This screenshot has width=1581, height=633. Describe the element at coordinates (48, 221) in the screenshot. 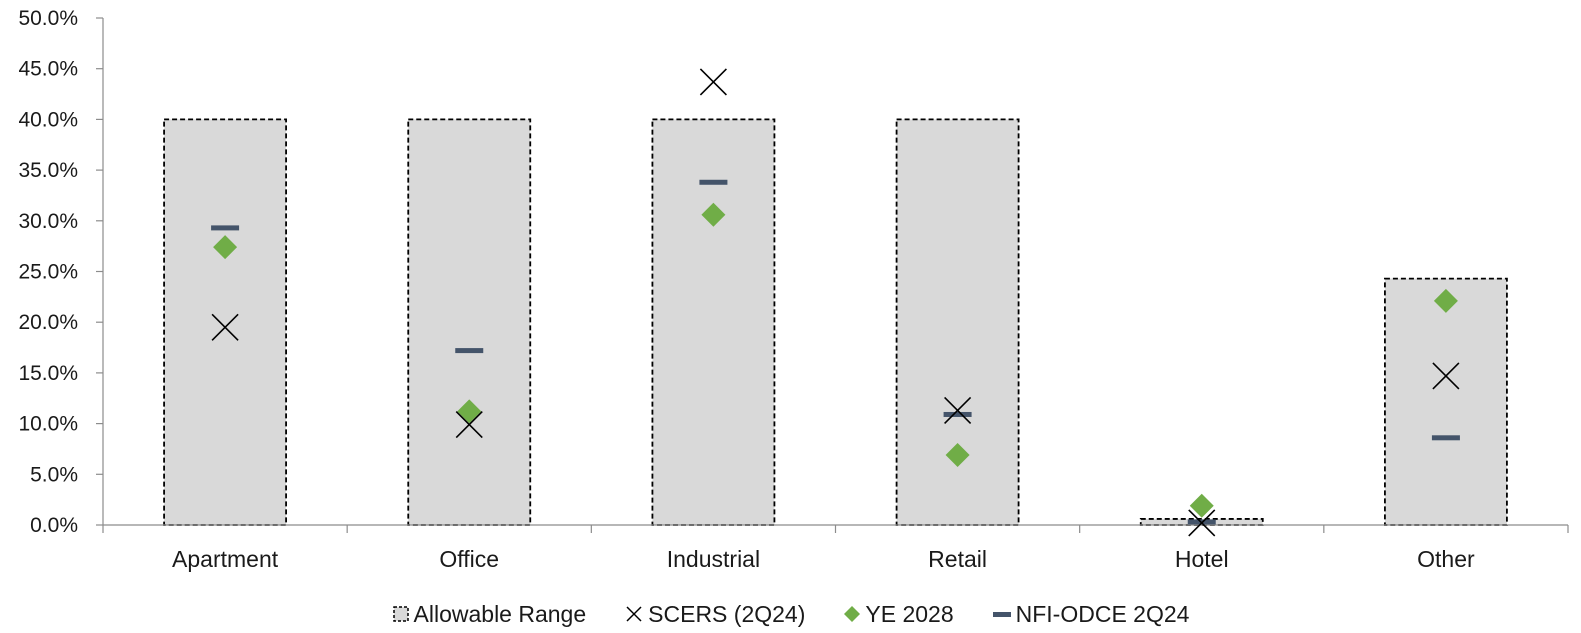

I see `y-tick-label: 30.0%` at that location.